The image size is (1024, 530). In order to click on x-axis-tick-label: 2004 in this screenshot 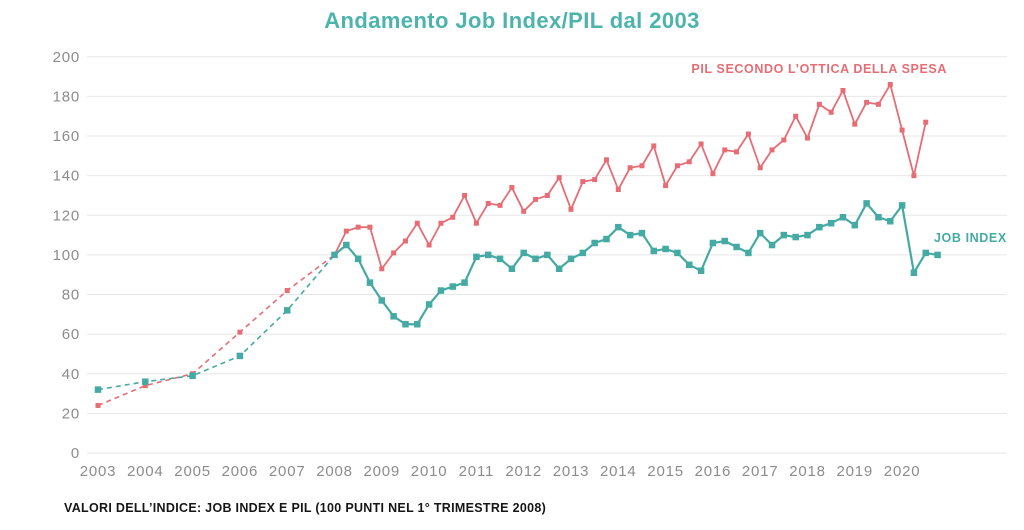, I will do `click(145, 471)`.